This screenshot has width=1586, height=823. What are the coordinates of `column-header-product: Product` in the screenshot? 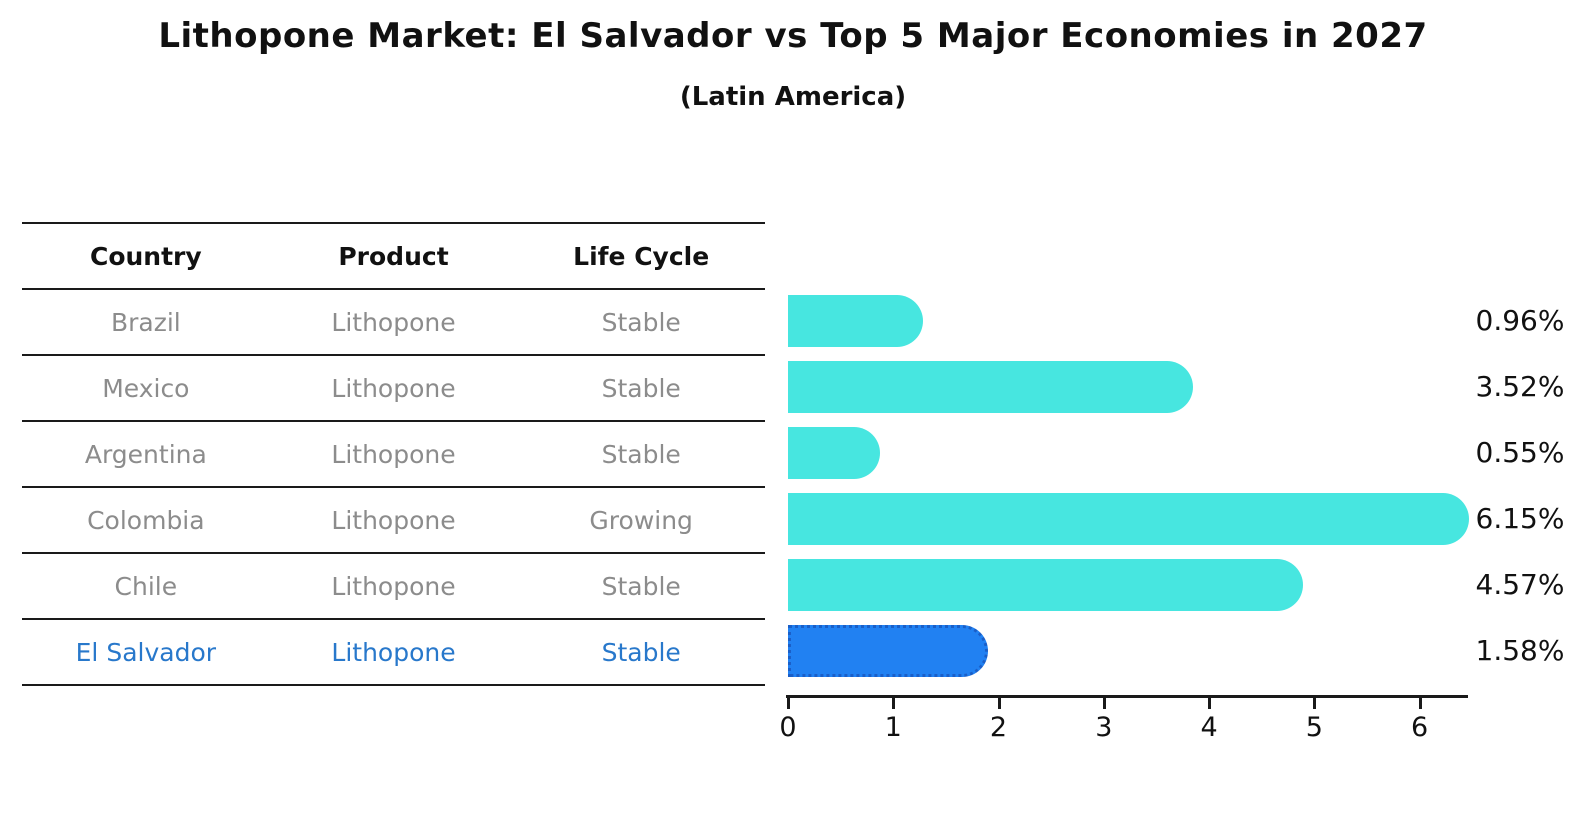 It's located at (393, 256).